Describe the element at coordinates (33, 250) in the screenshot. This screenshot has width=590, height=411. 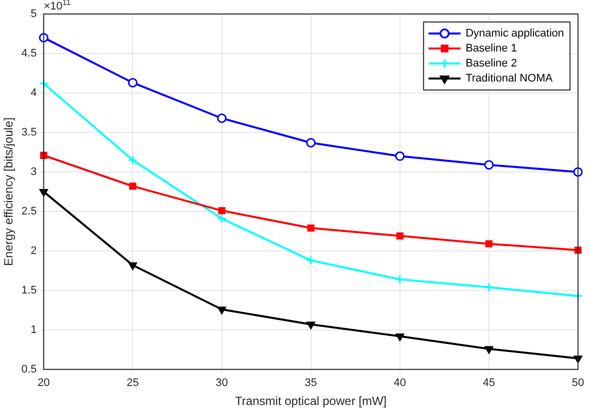
I see `y-tick-label: 2` at that location.